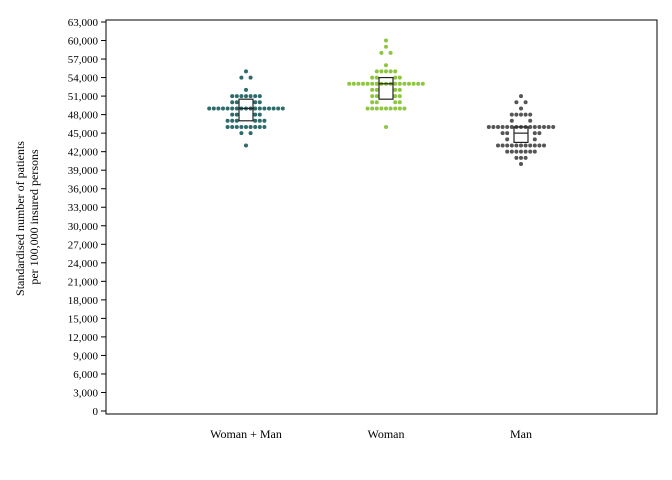 This screenshot has width=672, height=480. I want to click on y-axis-title-line-2: per 100,000 insured persons, so click(34, 217).